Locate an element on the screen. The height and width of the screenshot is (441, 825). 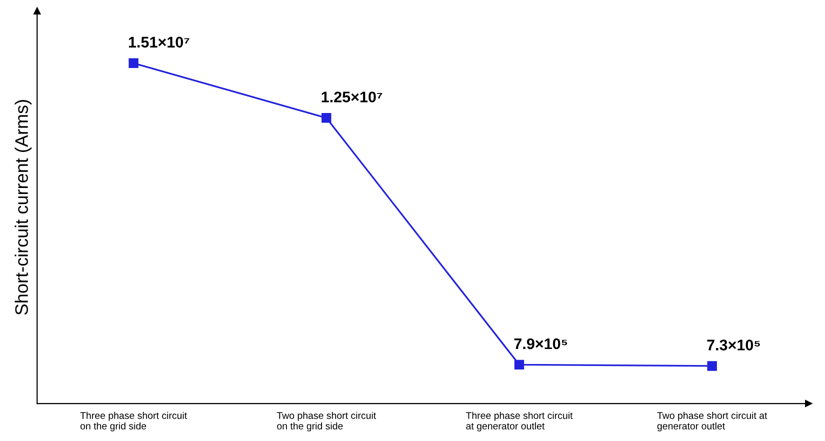
data-label: 7.9×10⁵ is located at coordinates (541, 344).